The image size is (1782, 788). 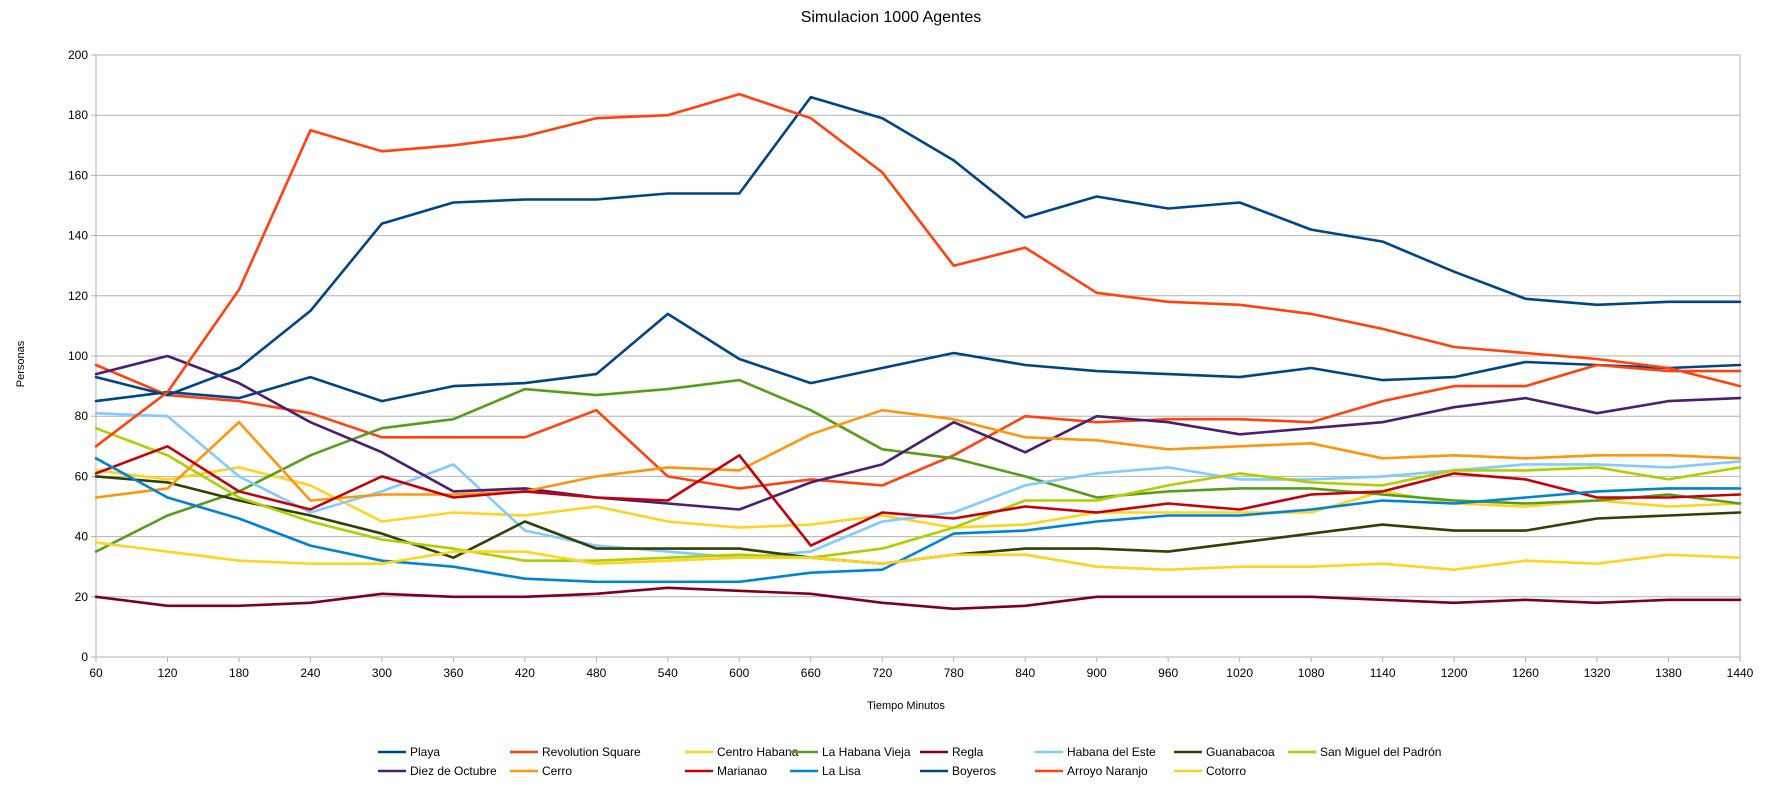 What do you see at coordinates (591, 752) in the screenshot?
I see `legend-label: Revolution Square` at bounding box center [591, 752].